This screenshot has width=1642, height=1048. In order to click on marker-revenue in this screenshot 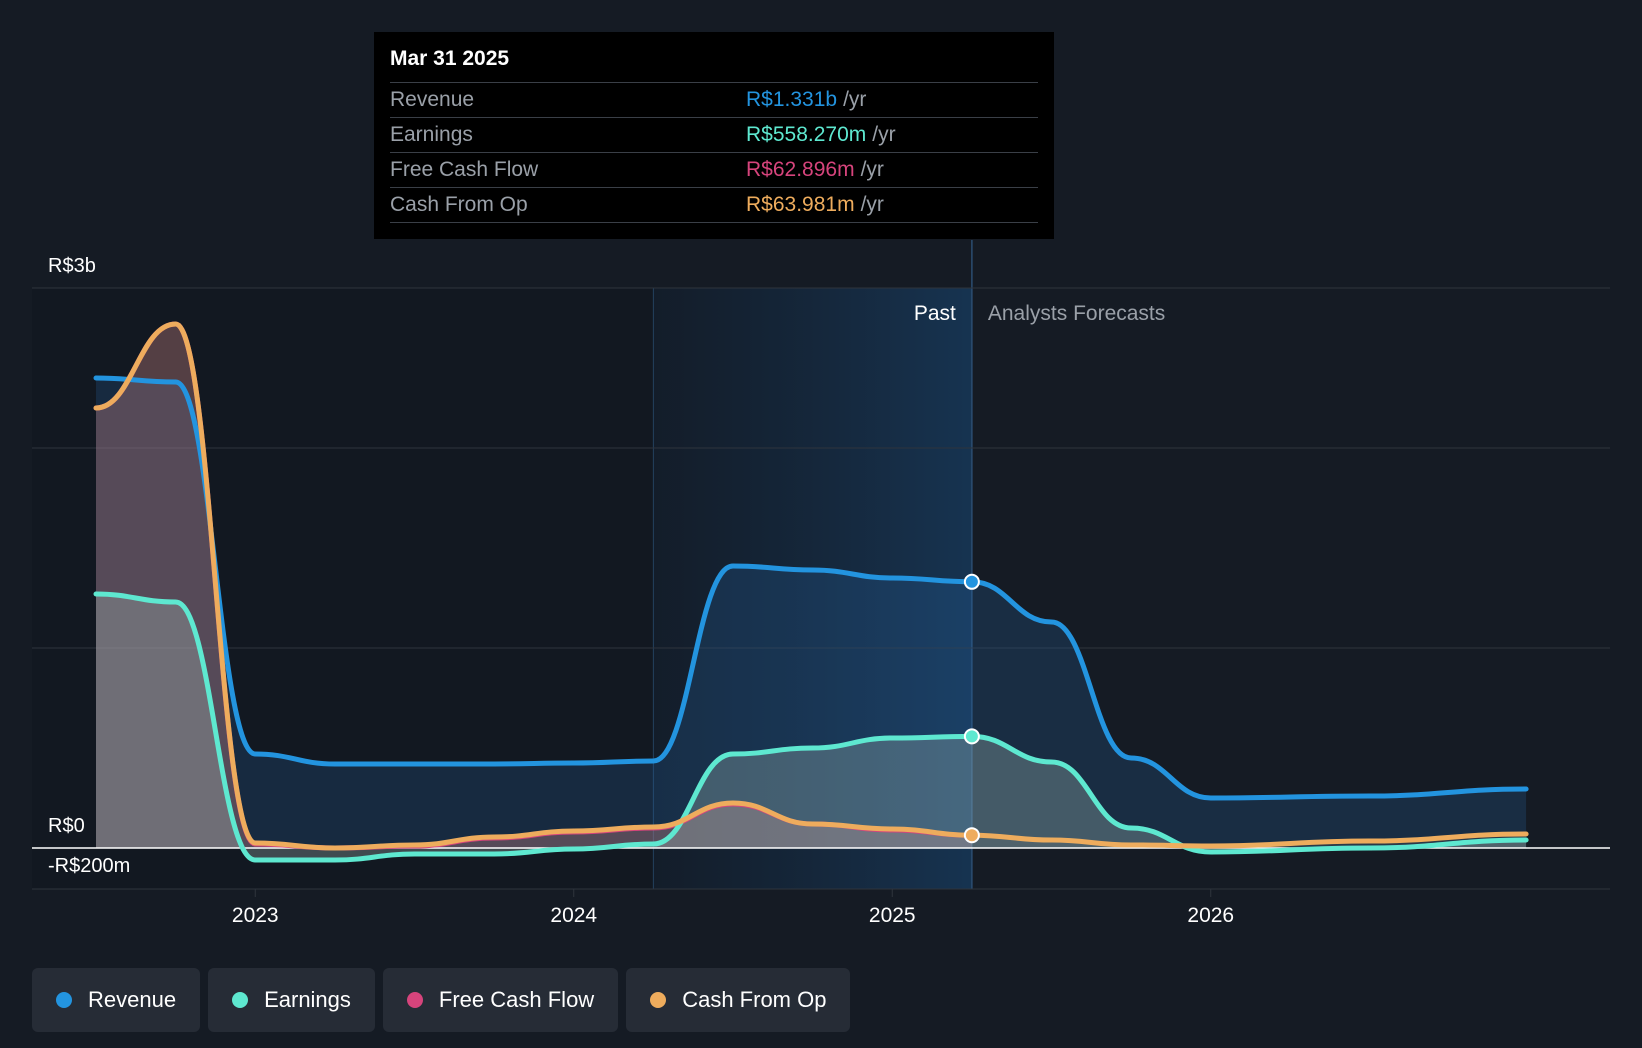, I will do `click(971, 581)`.